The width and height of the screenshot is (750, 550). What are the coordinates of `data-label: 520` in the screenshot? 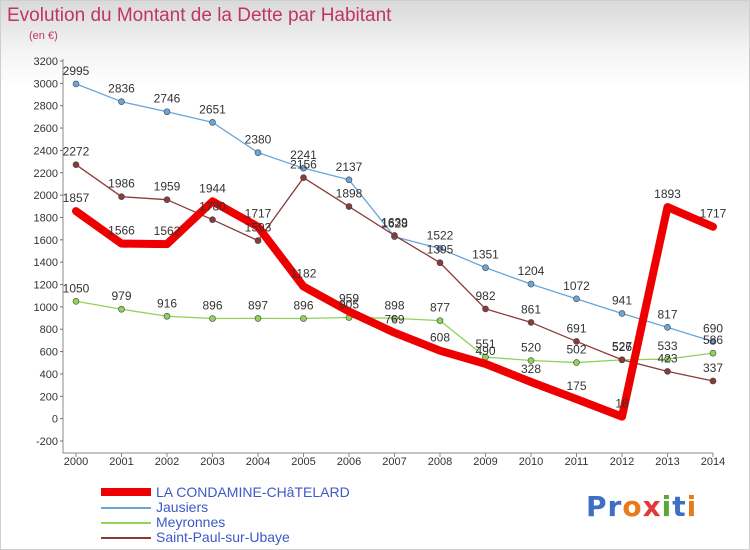 It's located at (531, 348).